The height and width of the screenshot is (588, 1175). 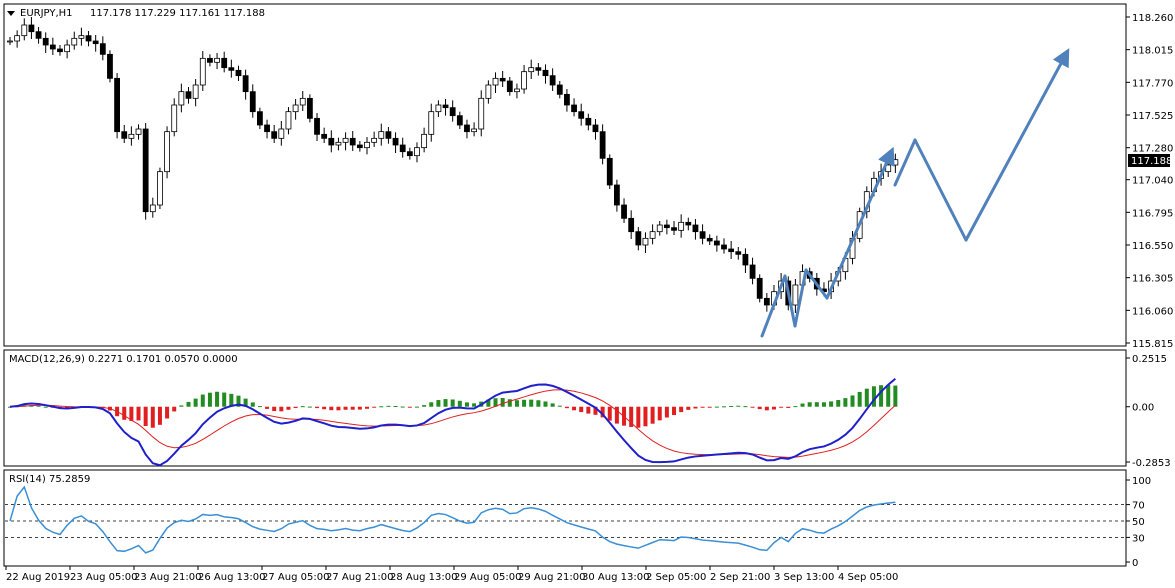 I want to click on y-tick-label: 117.525, so click(x=1152, y=116).